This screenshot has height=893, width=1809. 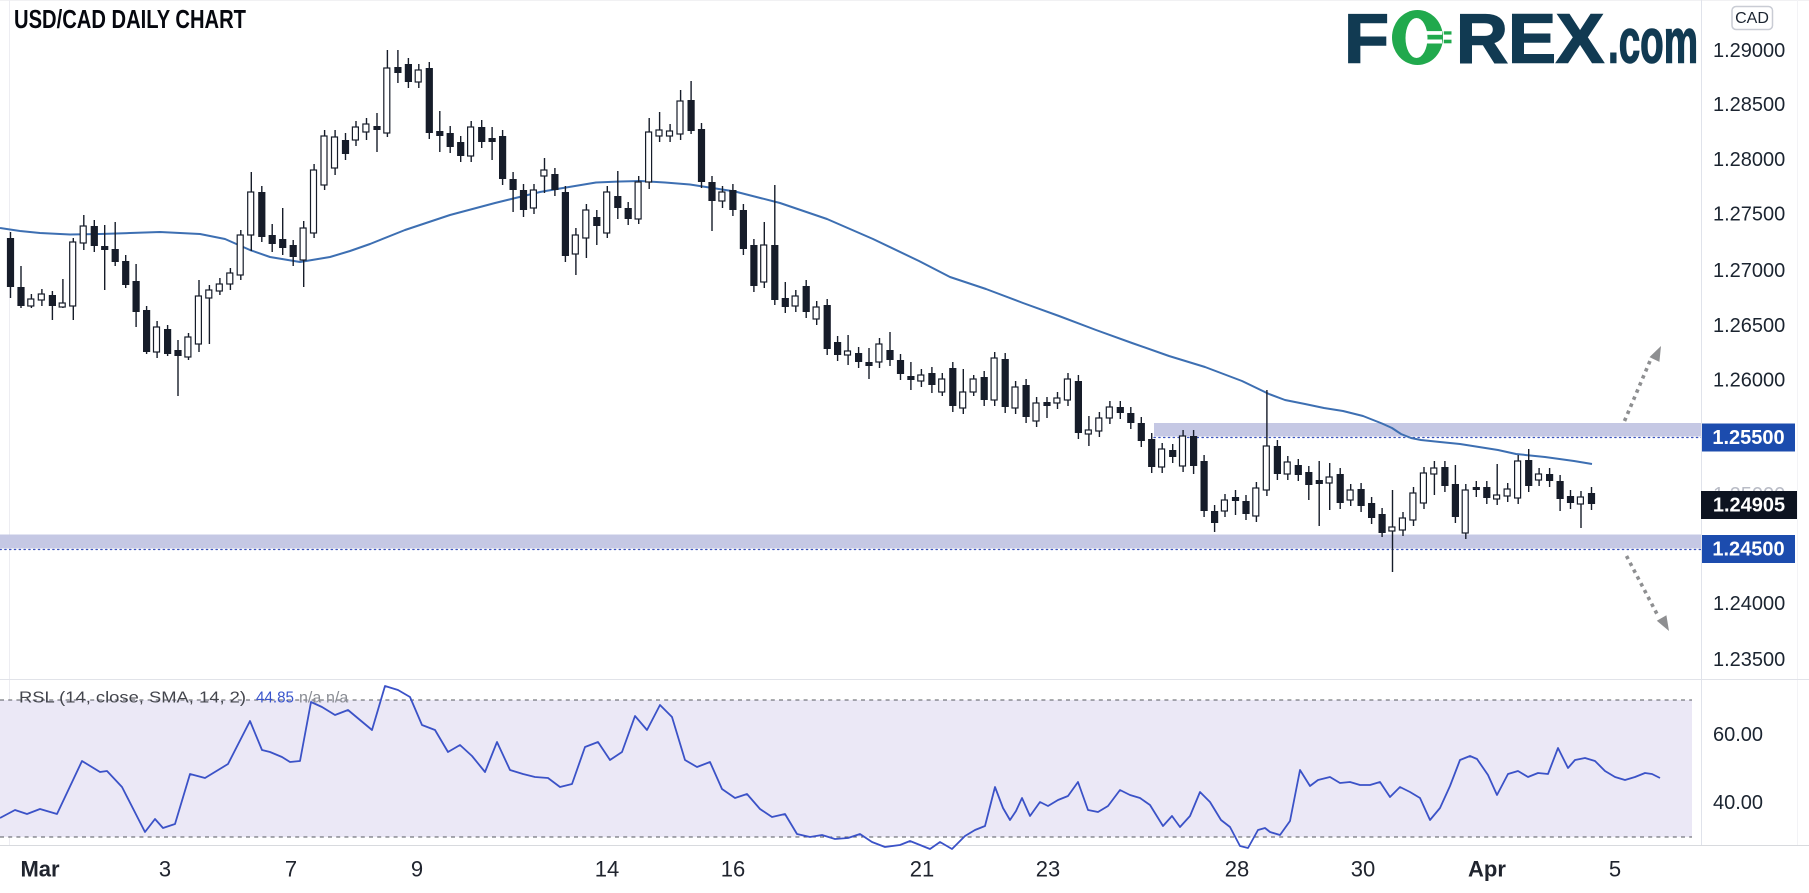 What do you see at coordinates (1749, 660) in the screenshot?
I see `svg-text: 1.23500` at bounding box center [1749, 660].